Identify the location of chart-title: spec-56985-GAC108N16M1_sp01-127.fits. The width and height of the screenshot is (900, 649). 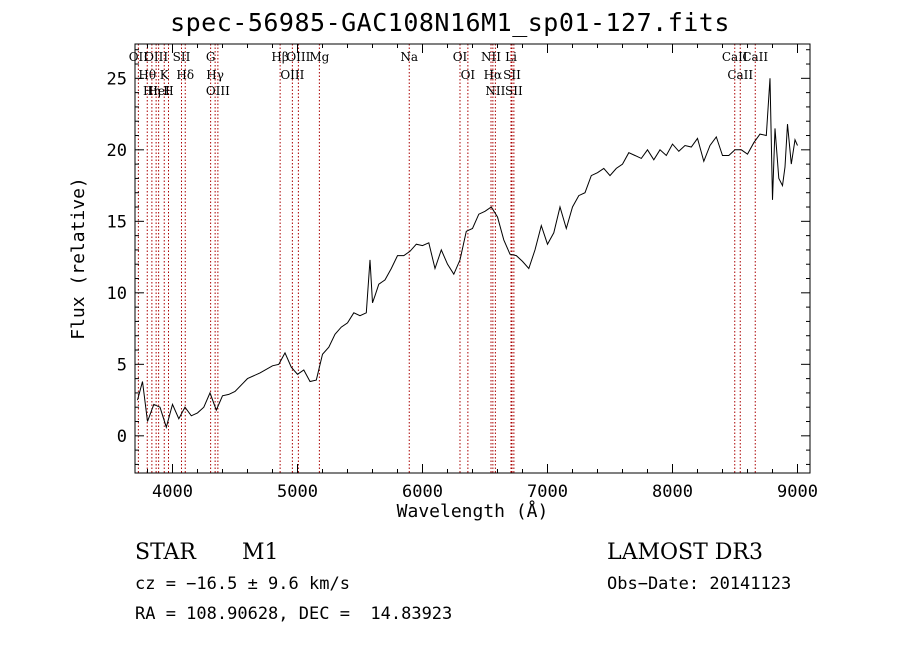
(450, 22).